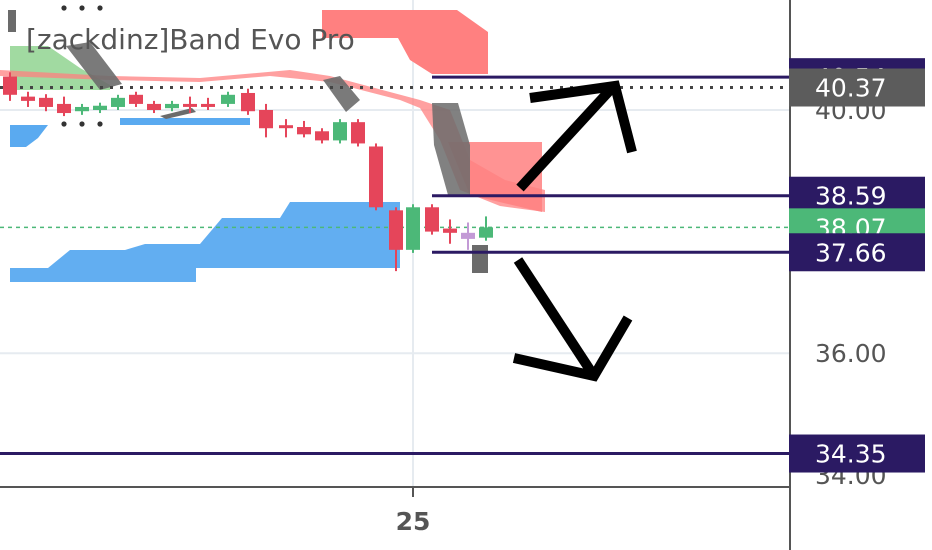 Image resolution: width=932 pixels, height=550 pixels. I want to click on price-badge: 34.35, so click(857, 453).